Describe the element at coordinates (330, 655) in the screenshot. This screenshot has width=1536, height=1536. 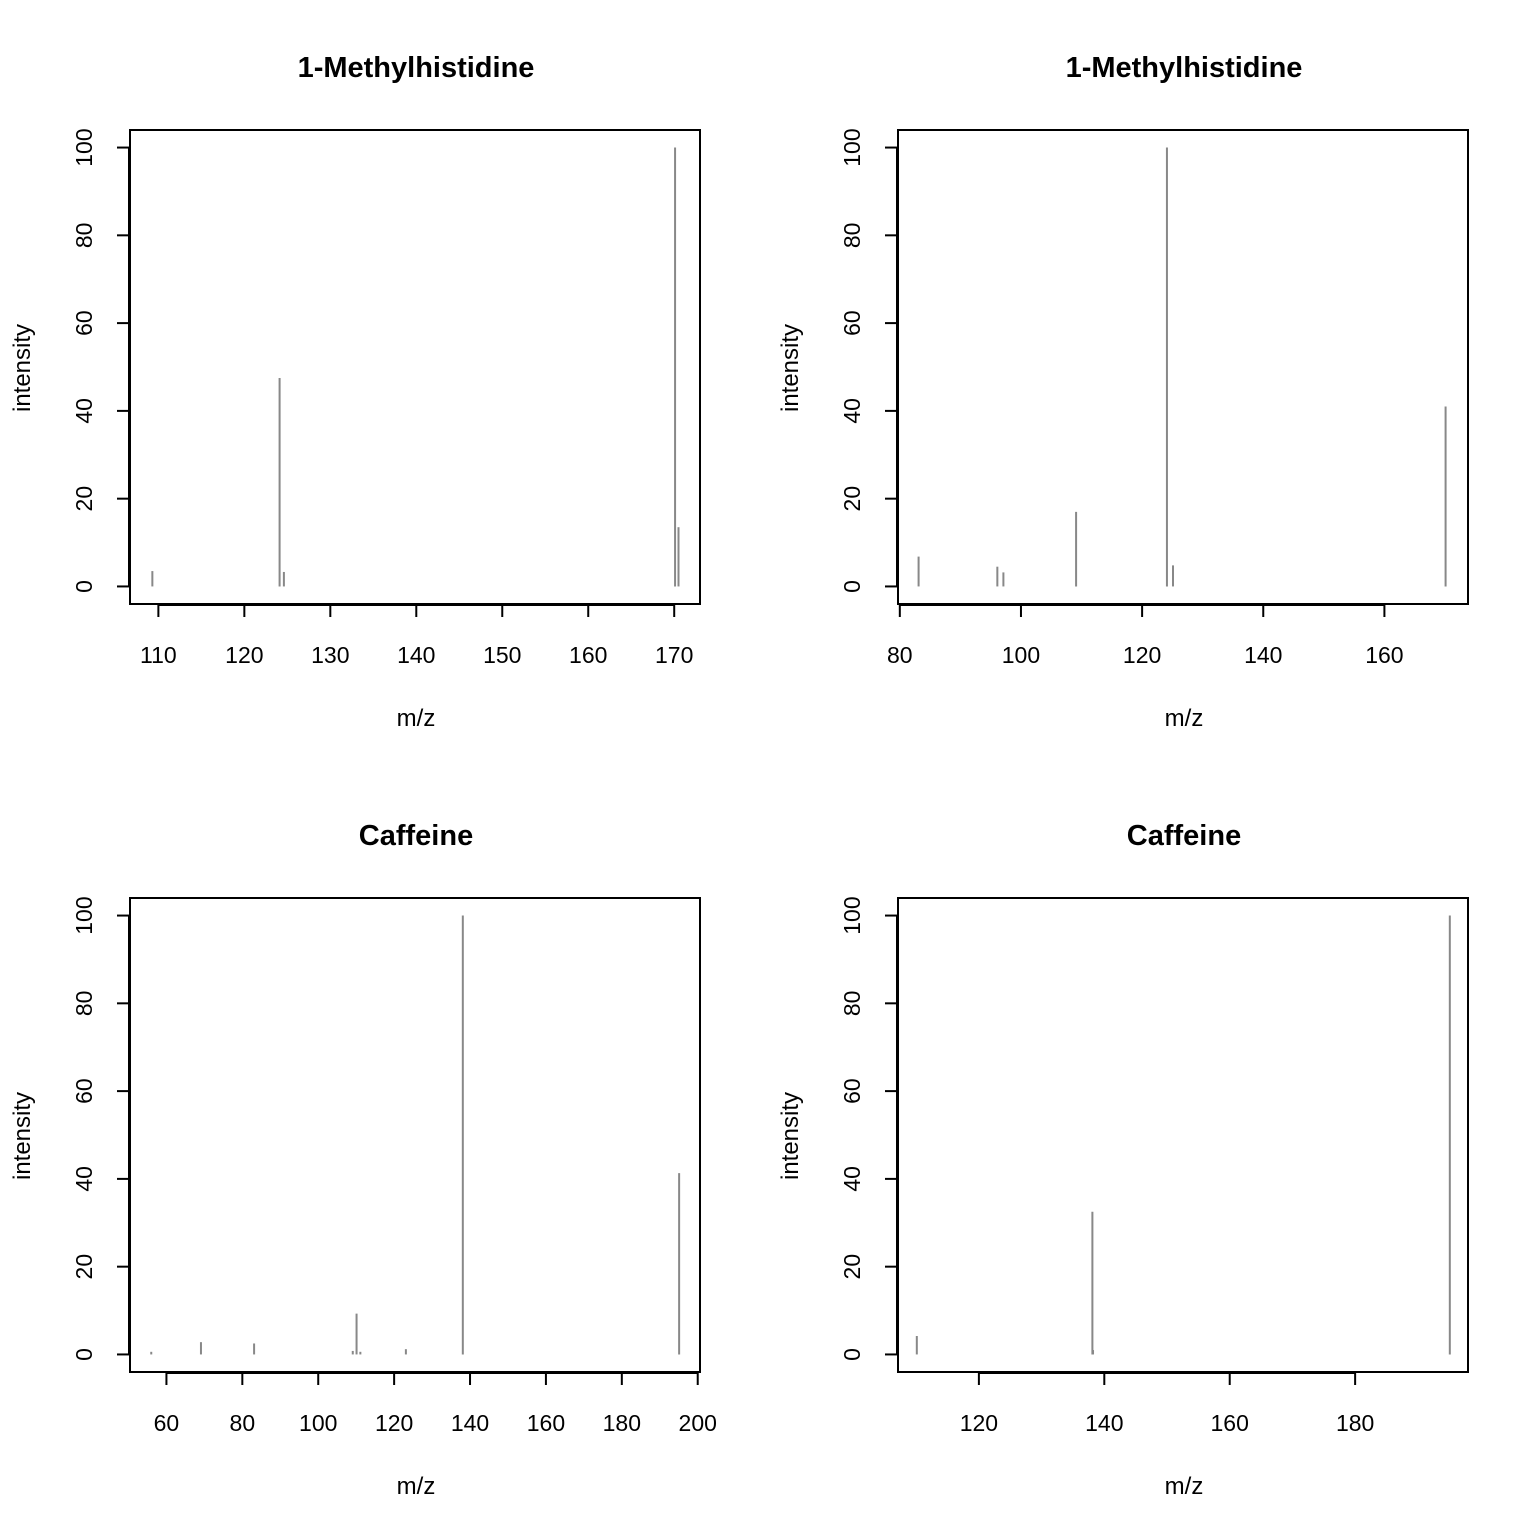
I see `x-tick-label: 130` at that location.